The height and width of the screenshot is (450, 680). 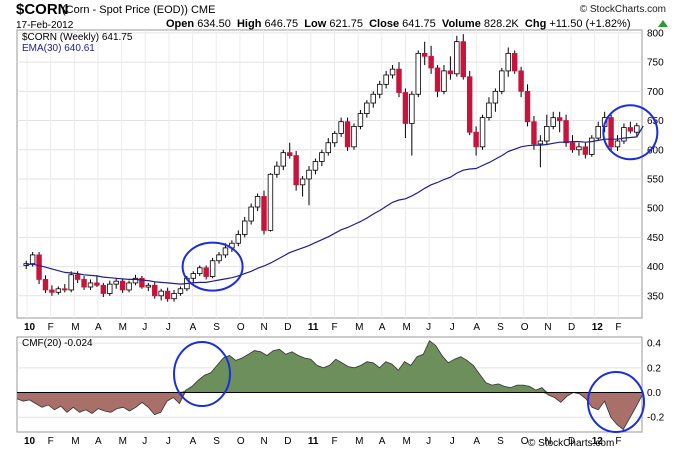 I want to click on close-label: Close, so click(x=384, y=24).